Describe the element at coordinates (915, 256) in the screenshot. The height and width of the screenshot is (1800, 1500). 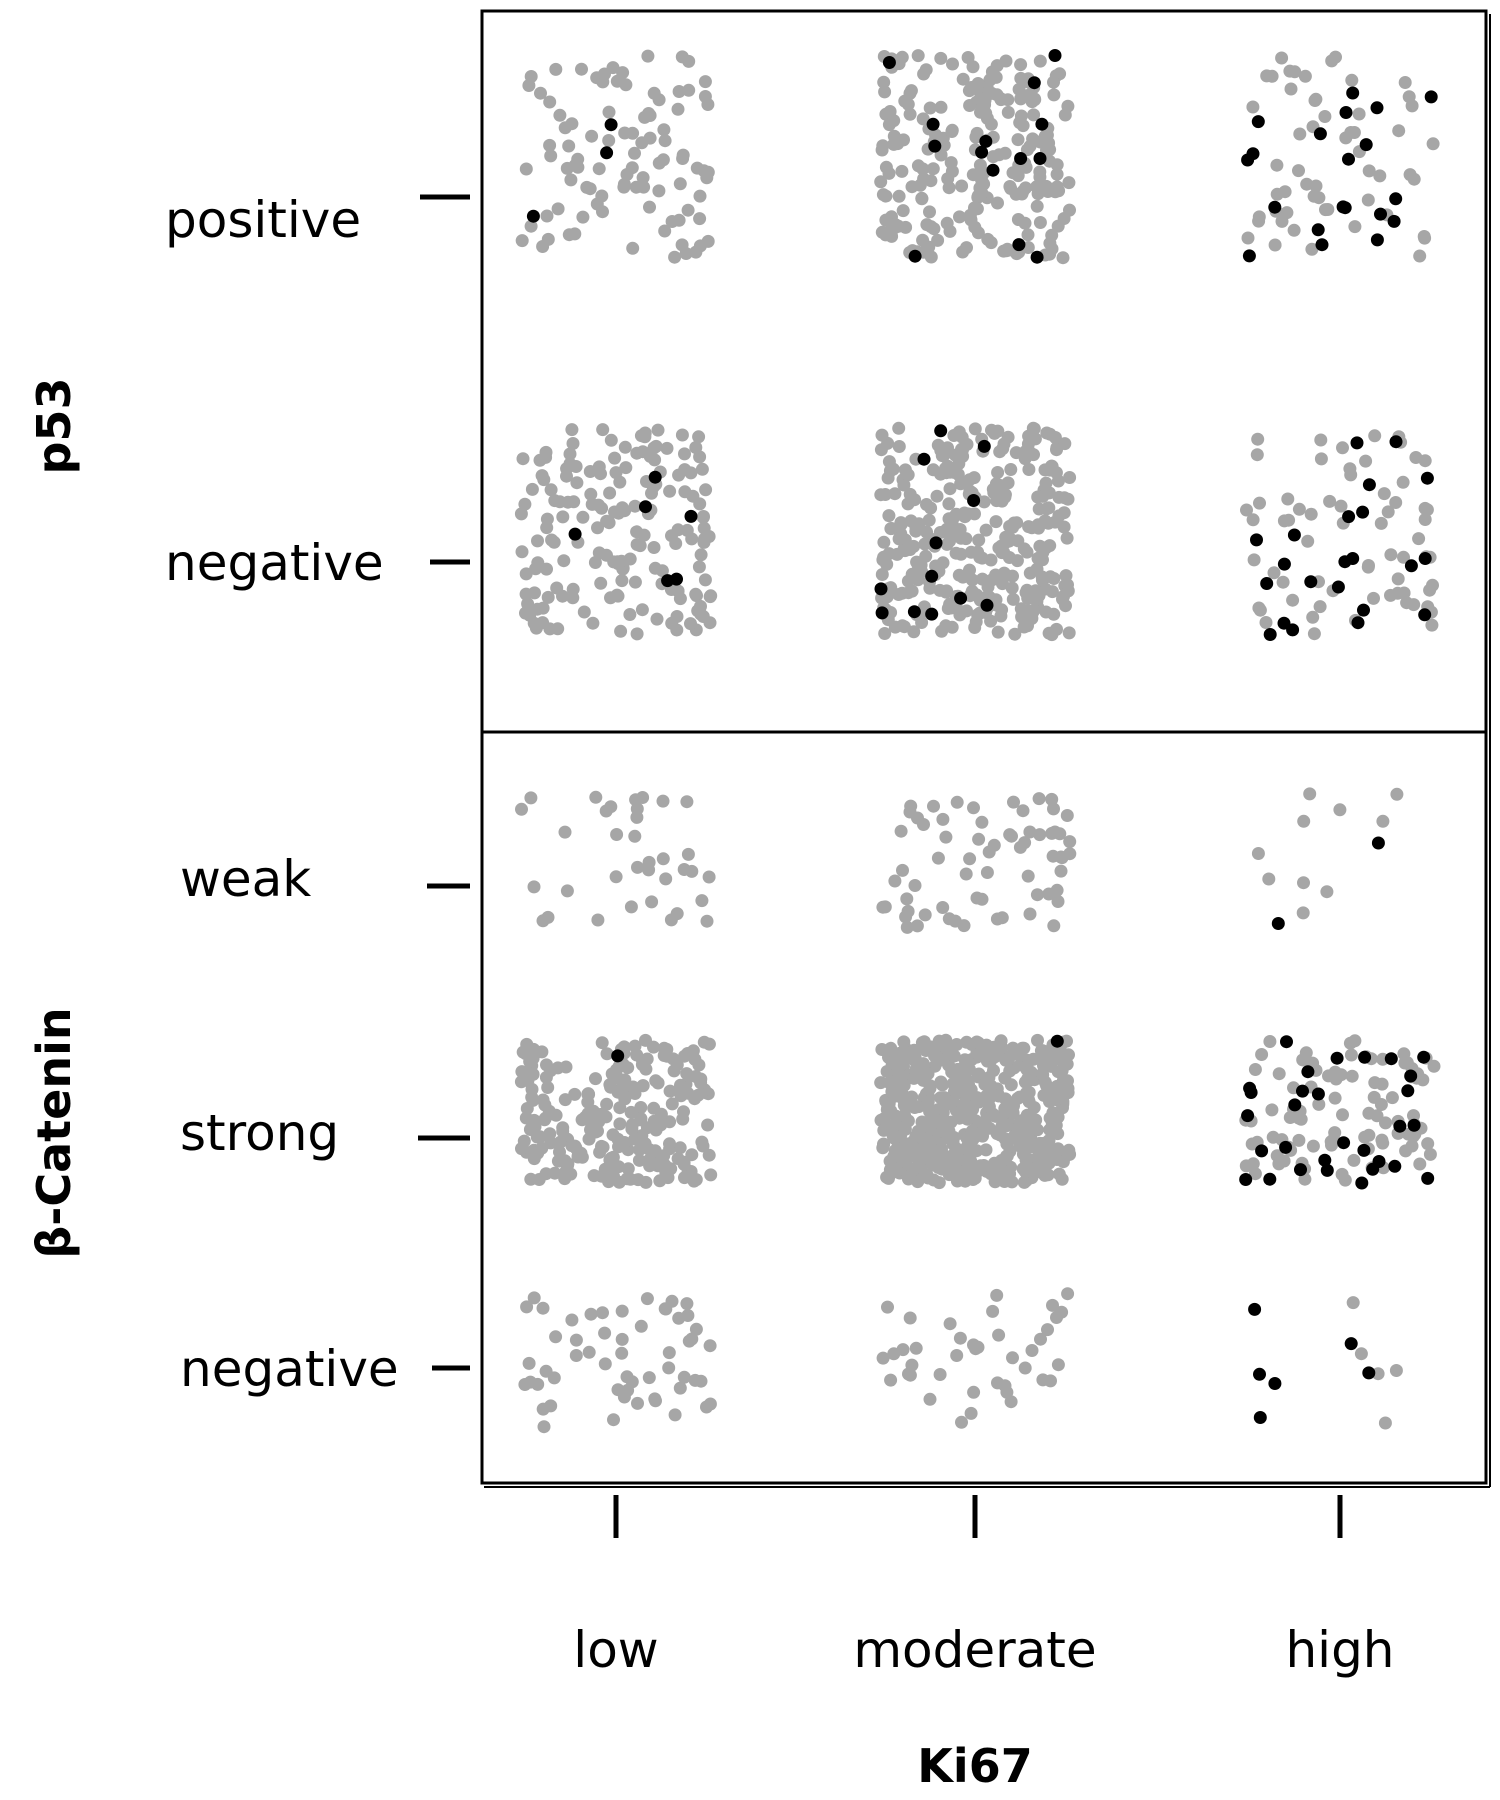
I see `point-black-p53-positive-moderate` at that location.